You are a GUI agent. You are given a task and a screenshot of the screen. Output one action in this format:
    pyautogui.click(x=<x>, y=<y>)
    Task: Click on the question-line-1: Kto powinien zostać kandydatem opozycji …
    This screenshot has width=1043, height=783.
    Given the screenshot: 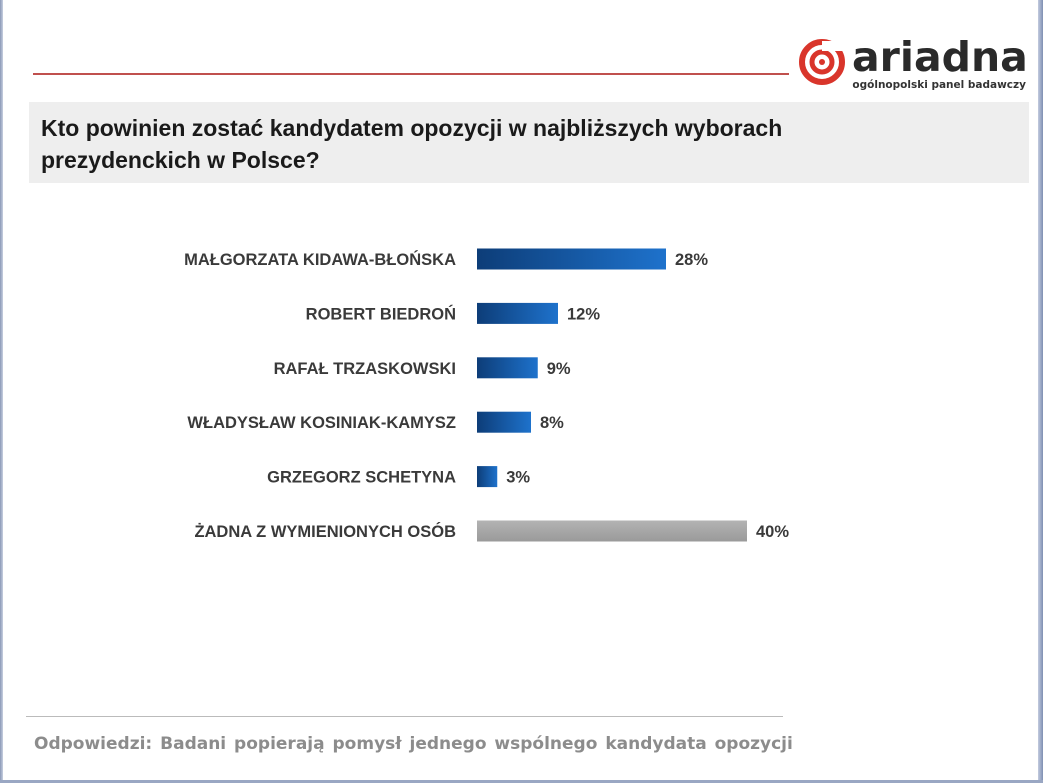 What is the action you would take?
    pyautogui.click(x=412, y=128)
    